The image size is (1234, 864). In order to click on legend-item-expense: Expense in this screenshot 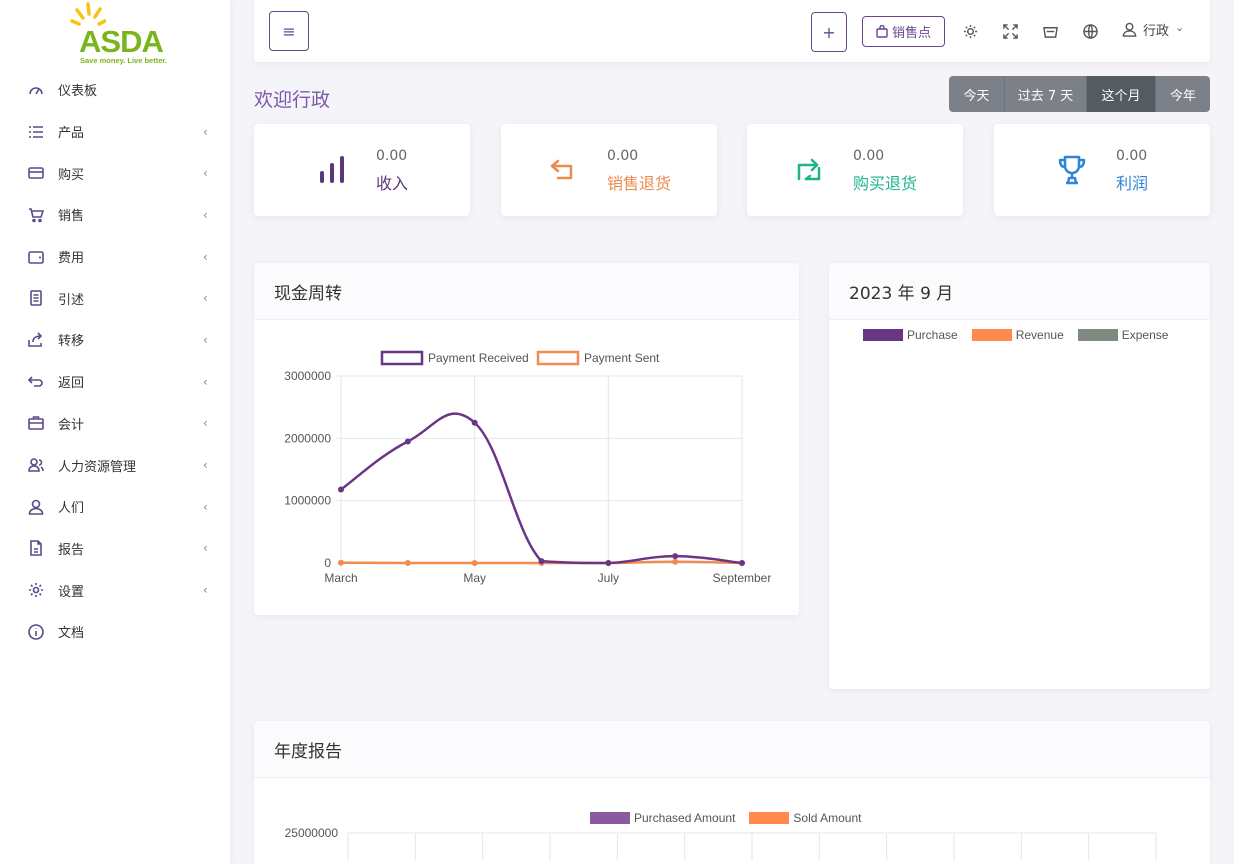, I will do `click(1123, 335)`.